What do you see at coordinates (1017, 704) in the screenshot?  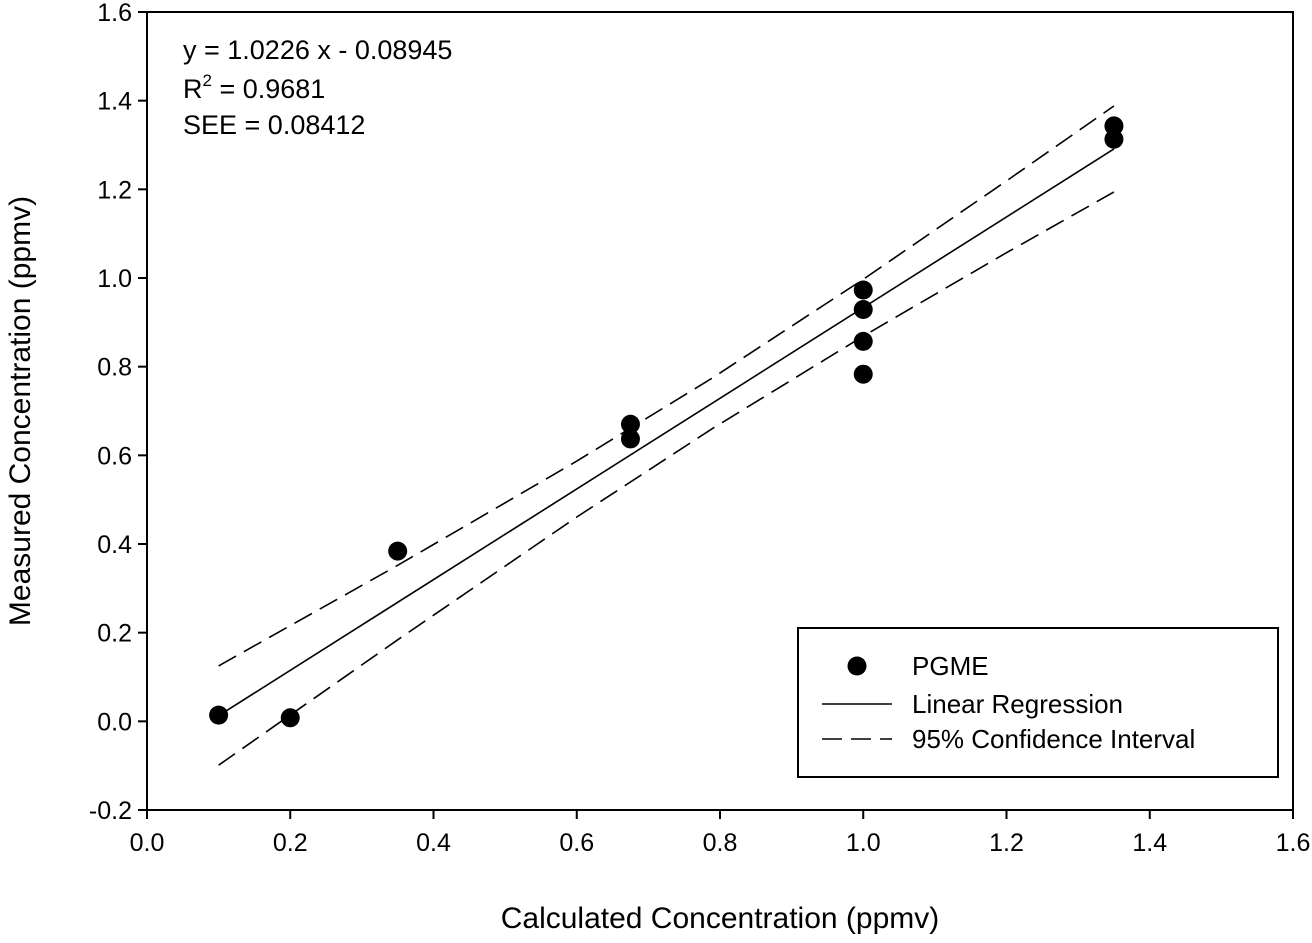 I see `legend-label-regression: Linear Regression` at bounding box center [1017, 704].